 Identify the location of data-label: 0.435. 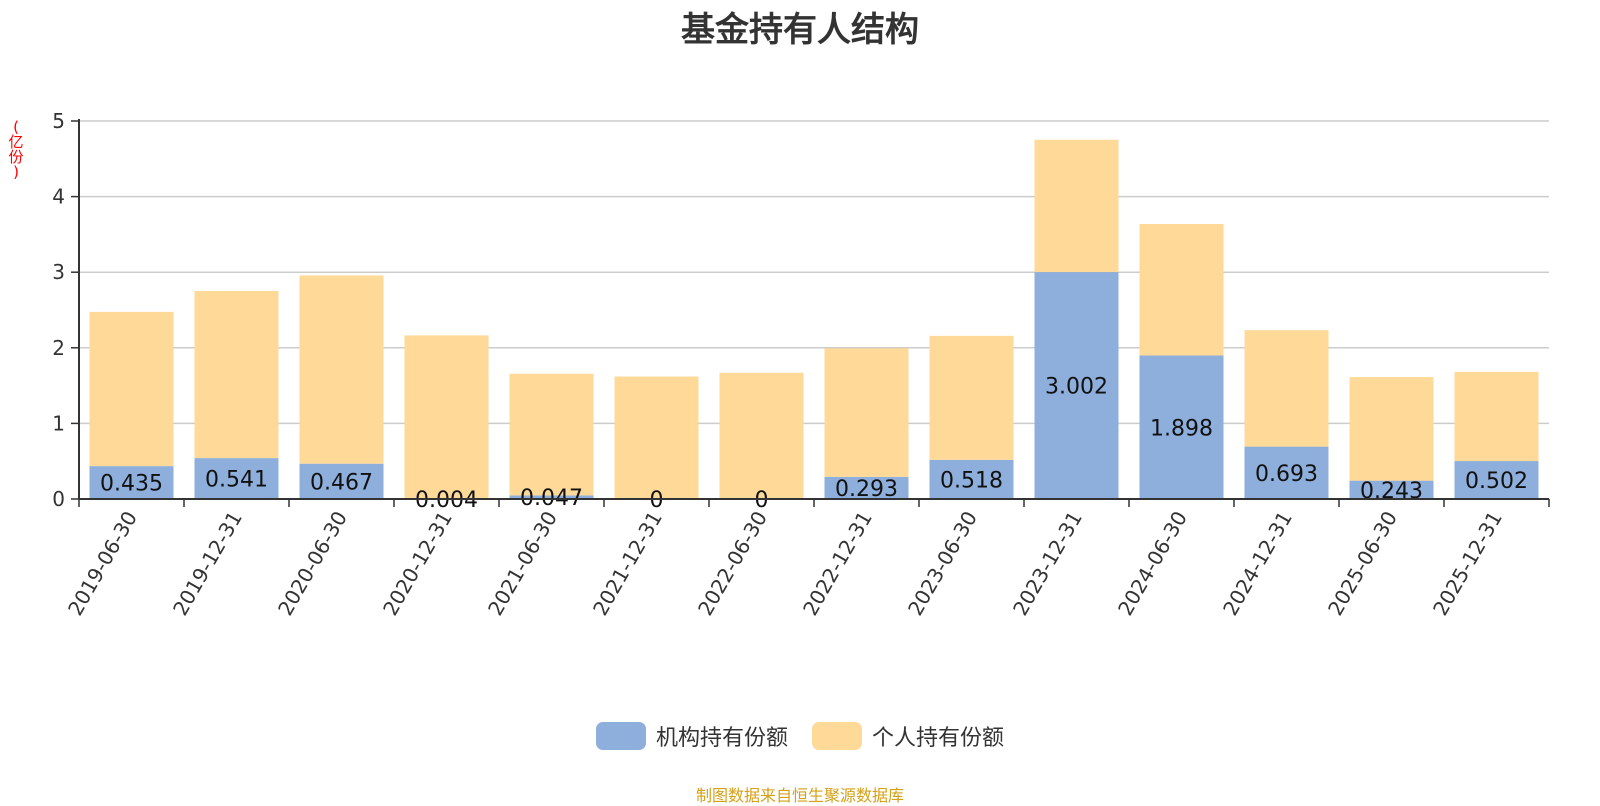
(131, 484).